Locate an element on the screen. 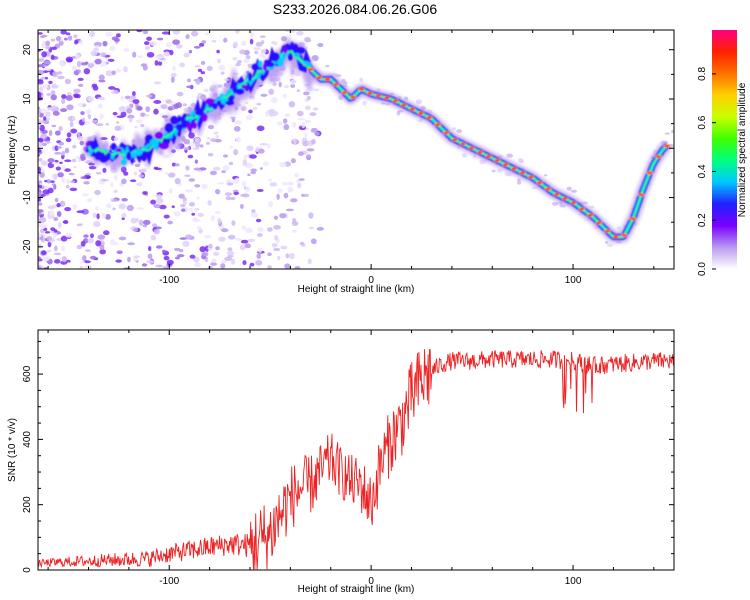 This screenshot has height=600, width=750. colorbar-tick-label: 0.4 is located at coordinates (702, 171).